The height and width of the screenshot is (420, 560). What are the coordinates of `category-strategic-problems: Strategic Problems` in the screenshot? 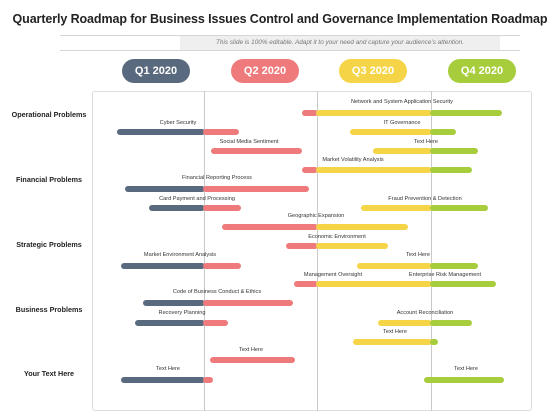 It's located at (49, 244).